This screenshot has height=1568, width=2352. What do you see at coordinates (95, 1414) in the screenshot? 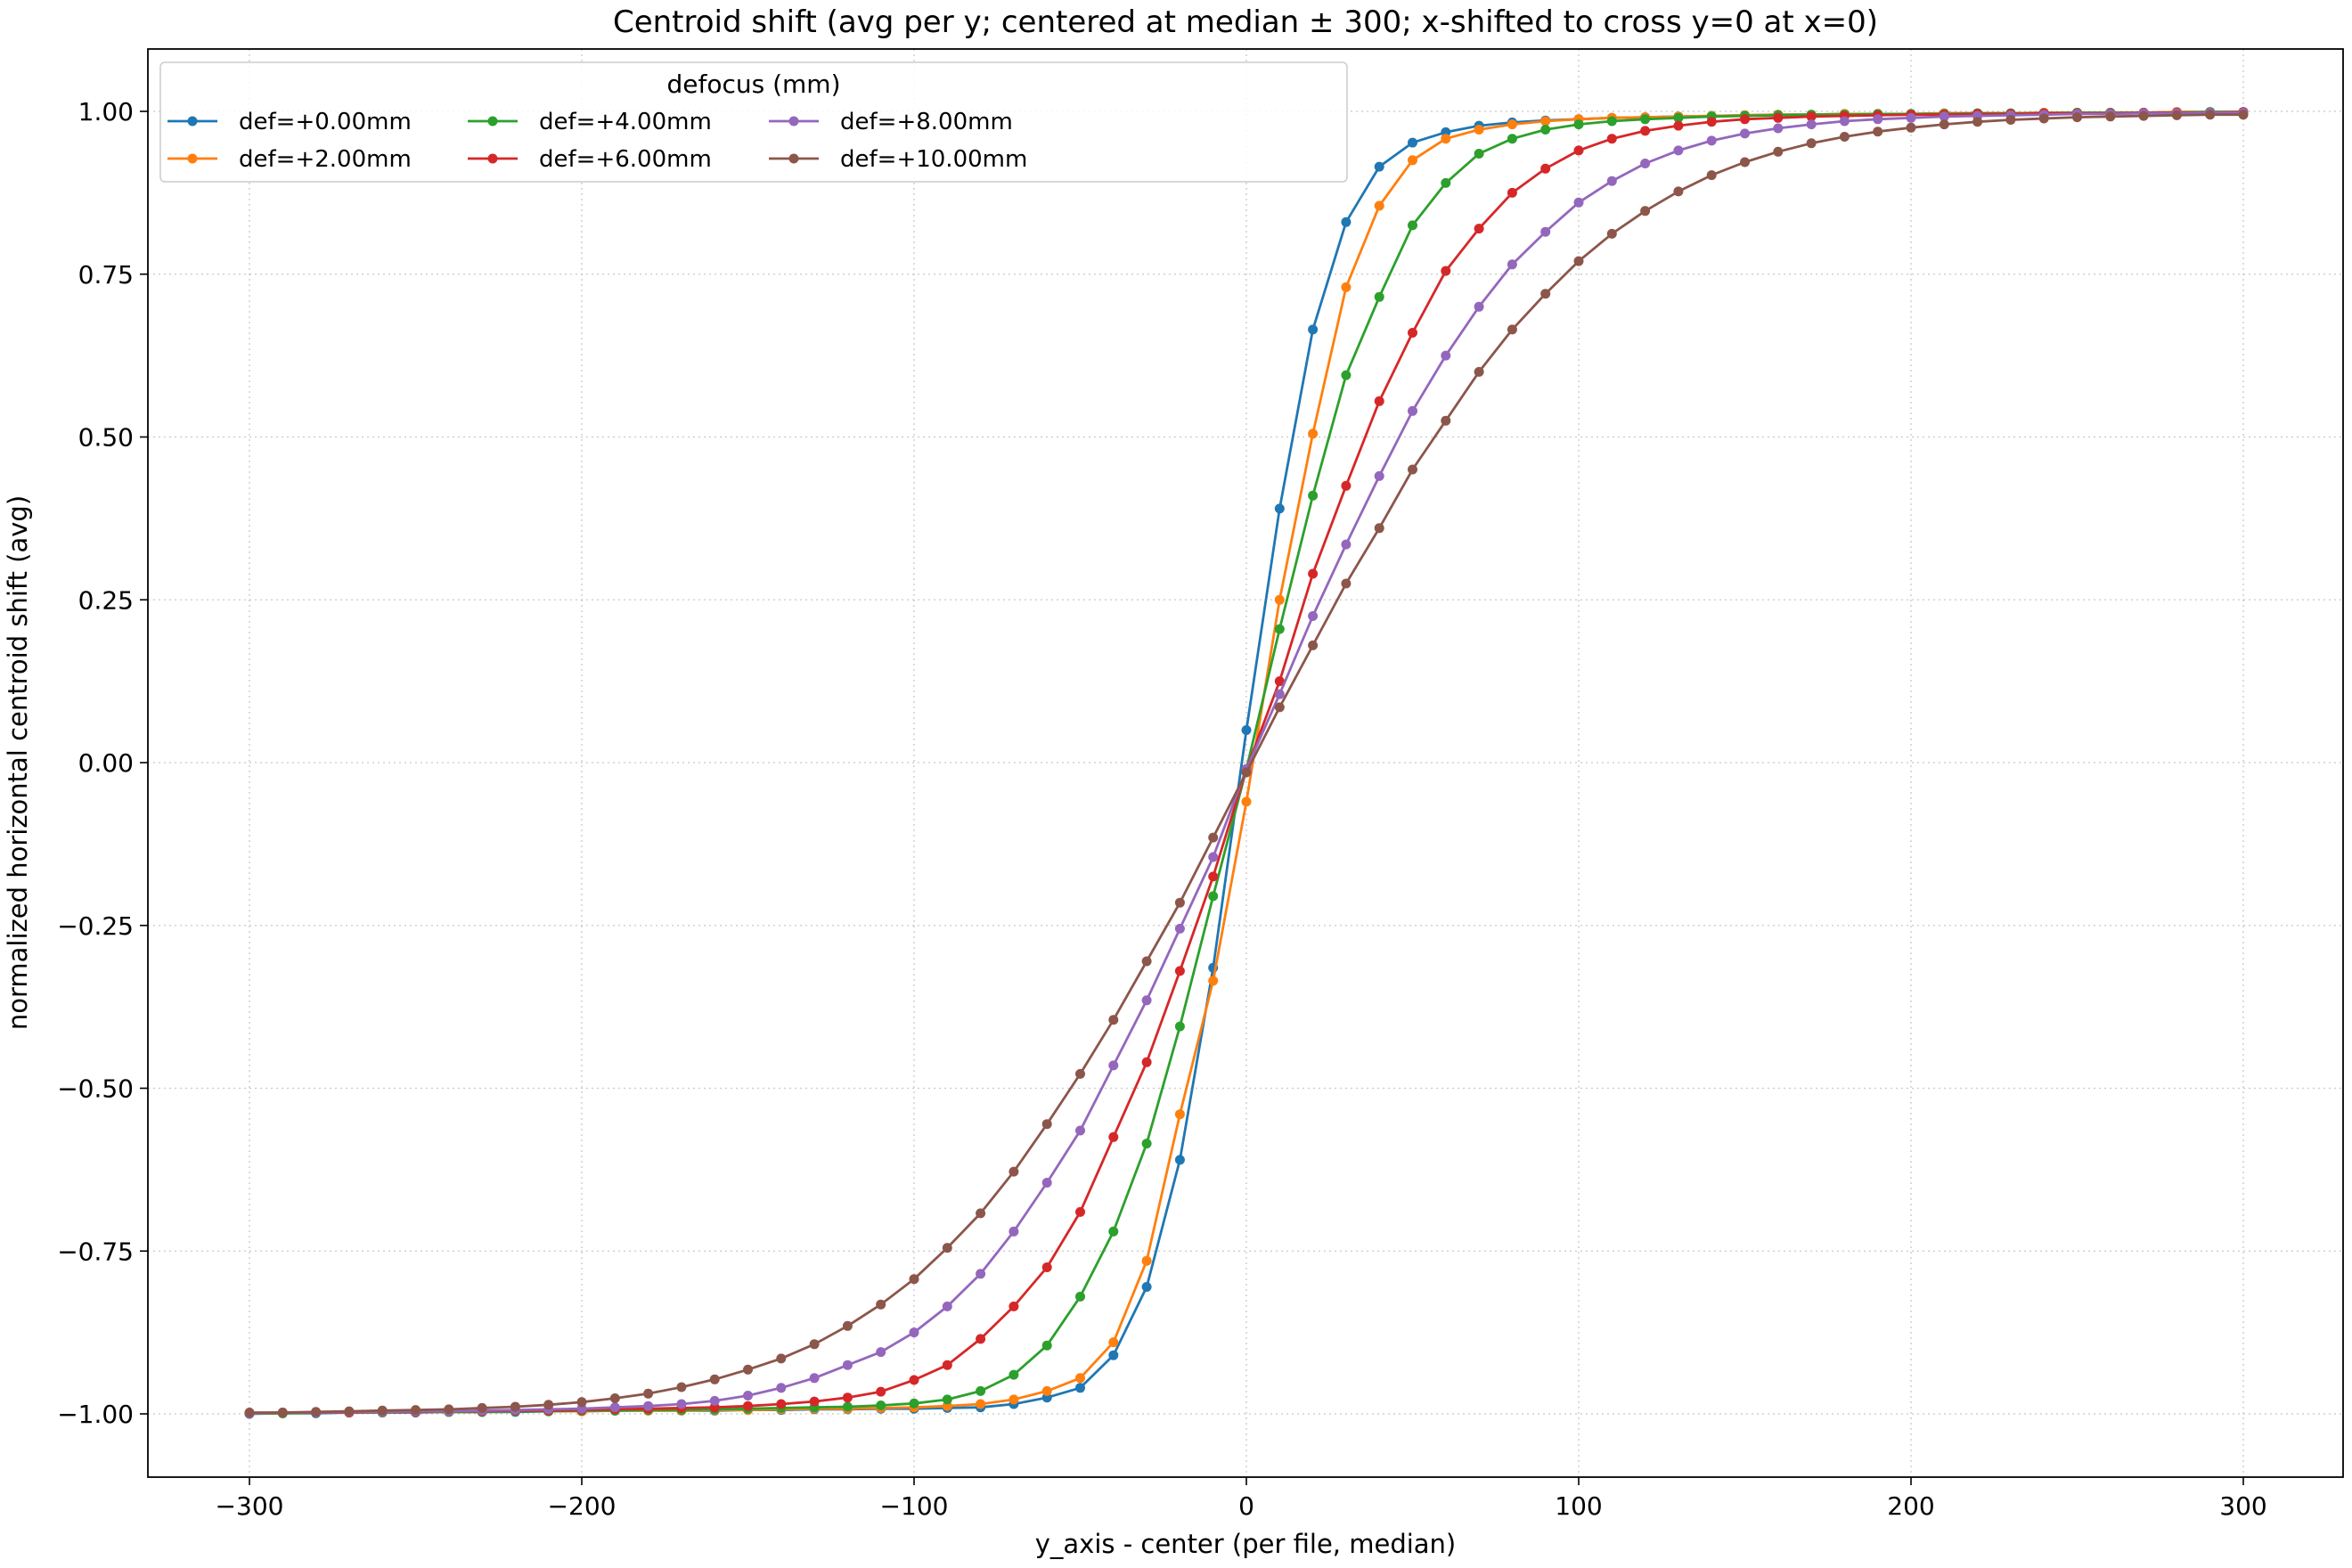
I see `y-tick-label: −1.00` at bounding box center [95, 1414].